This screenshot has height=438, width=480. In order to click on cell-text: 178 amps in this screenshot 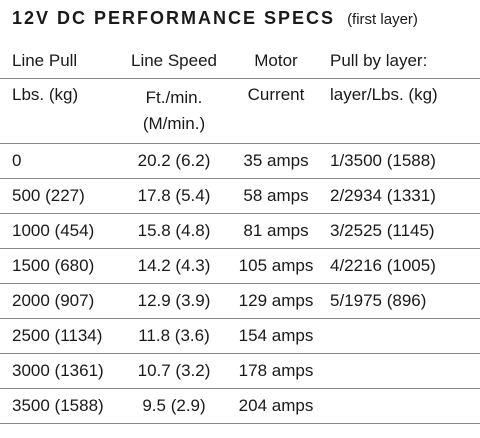, I will do `click(276, 370)`.